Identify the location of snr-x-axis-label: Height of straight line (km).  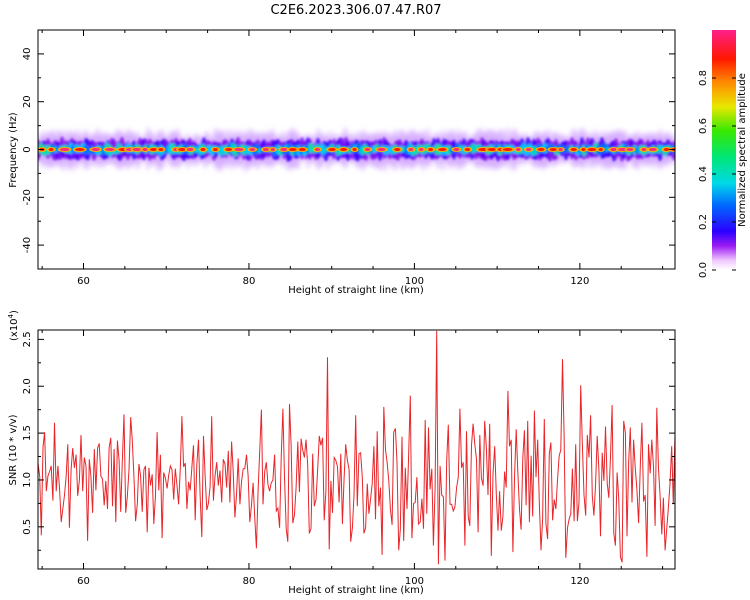
(356, 590).